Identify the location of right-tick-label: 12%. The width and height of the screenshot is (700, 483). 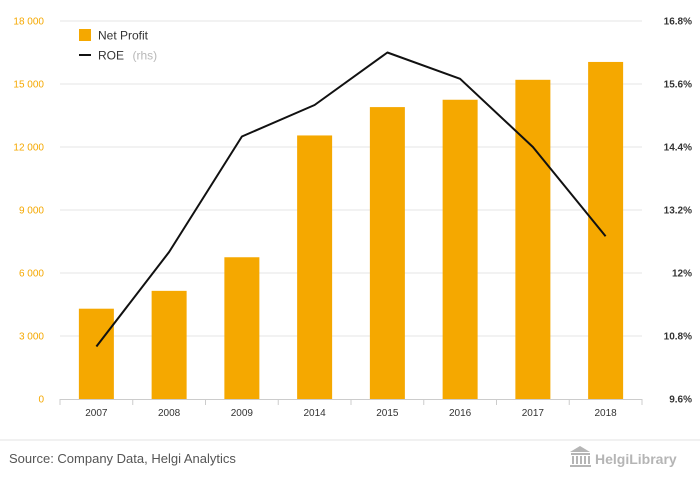
(682, 274).